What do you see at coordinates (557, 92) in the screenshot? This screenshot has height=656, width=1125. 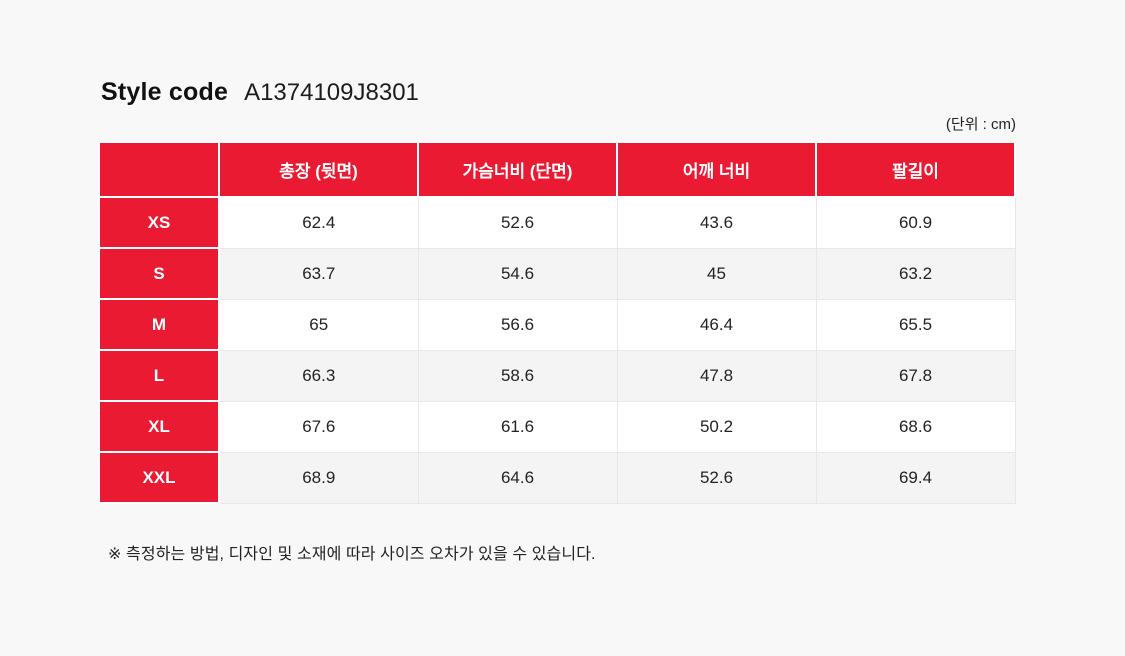 I see `title-row: Style code A1374109J8301` at bounding box center [557, 92].